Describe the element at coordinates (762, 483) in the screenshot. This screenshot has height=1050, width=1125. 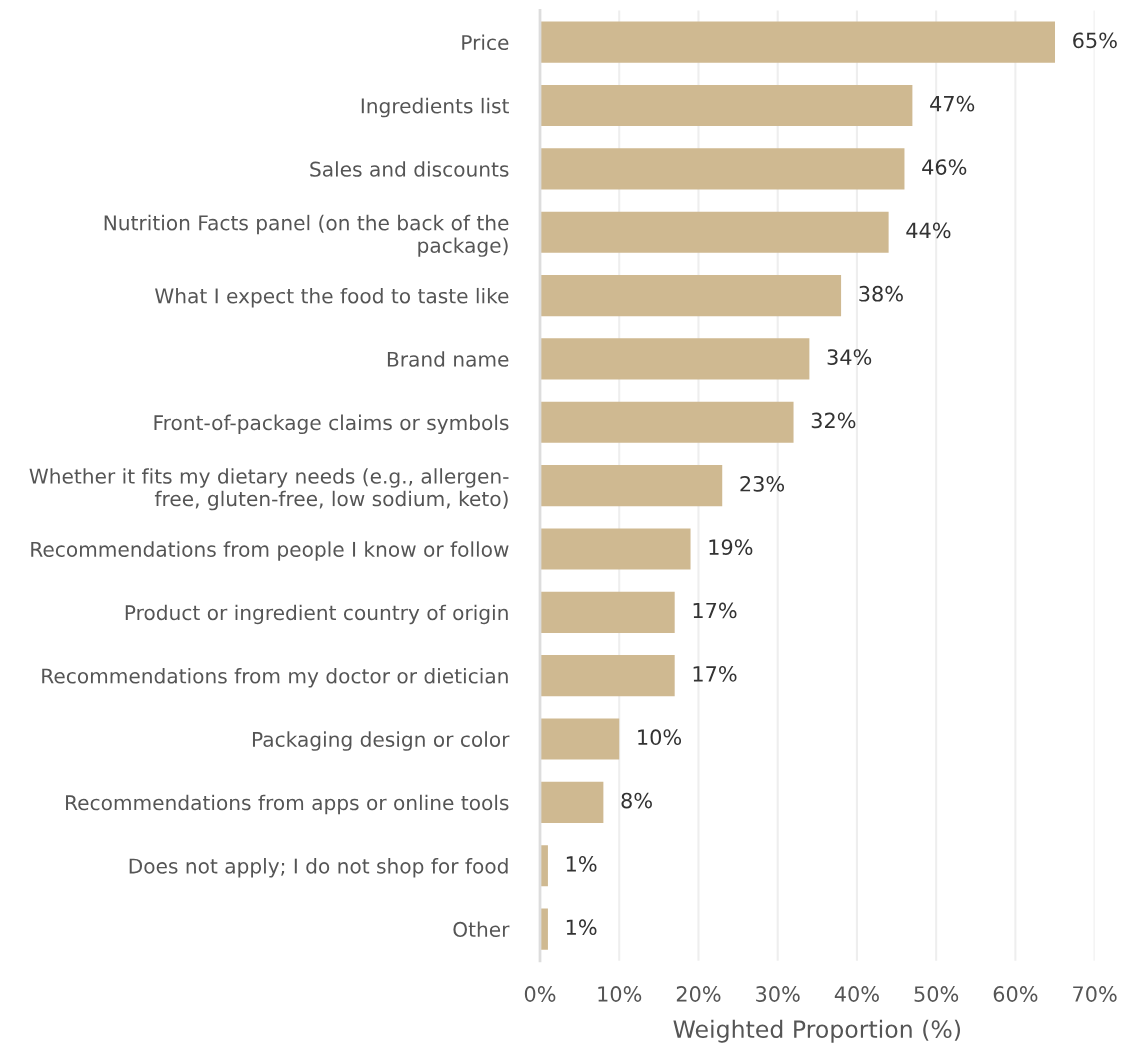
I see `data-label: 23%` at that location.